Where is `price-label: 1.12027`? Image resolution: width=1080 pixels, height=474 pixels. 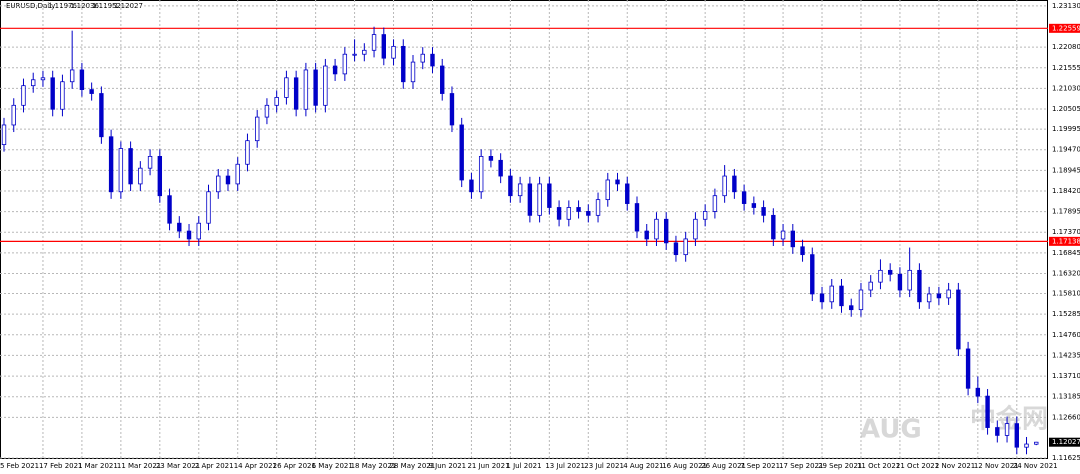
price-label: 1.12027 is located at coordinates (1066, 442).